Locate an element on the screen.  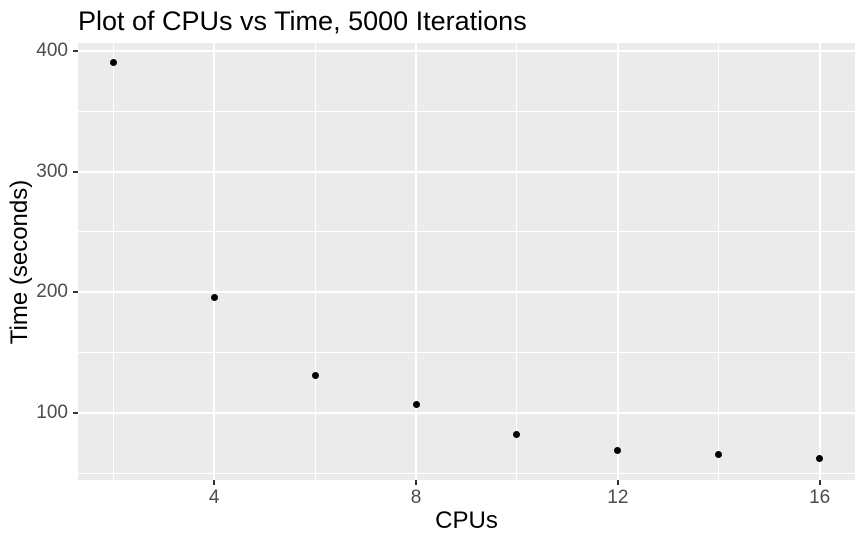
y-tick-label: 400 is located at coordinates (52, 50).